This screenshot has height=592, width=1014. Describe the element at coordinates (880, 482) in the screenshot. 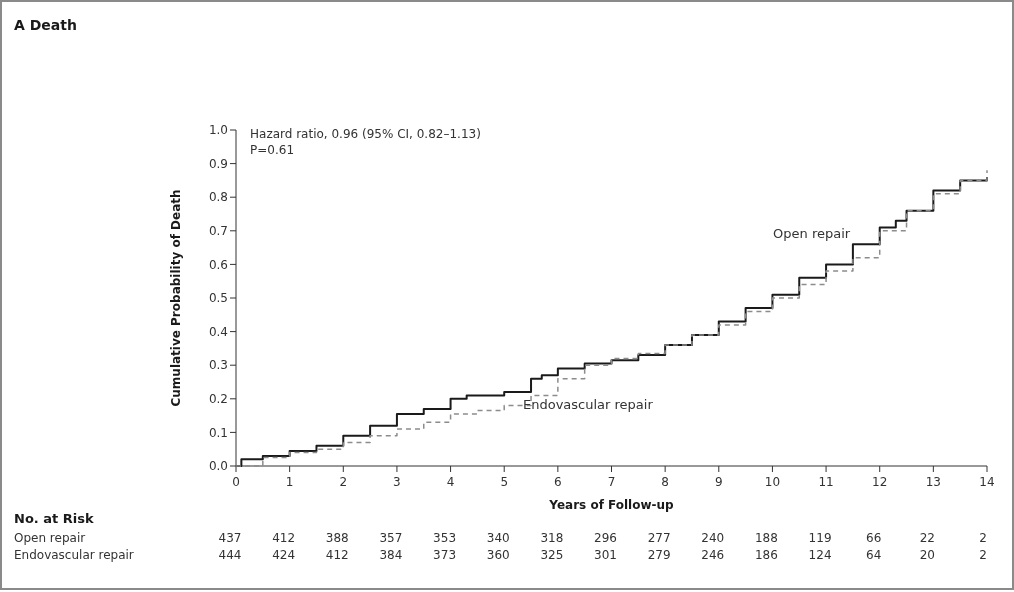

I see `x-tick-label: 12` at that location.